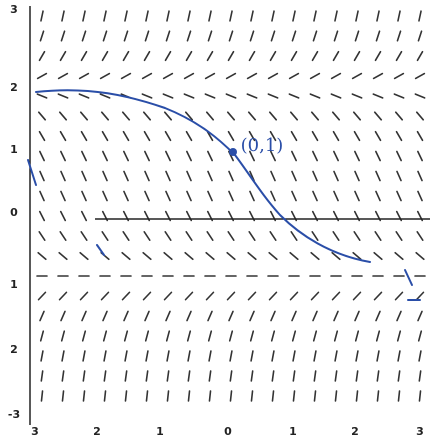 This screenshot has width=436, height=441. I want to click on solution-curve, so click(135, 122).